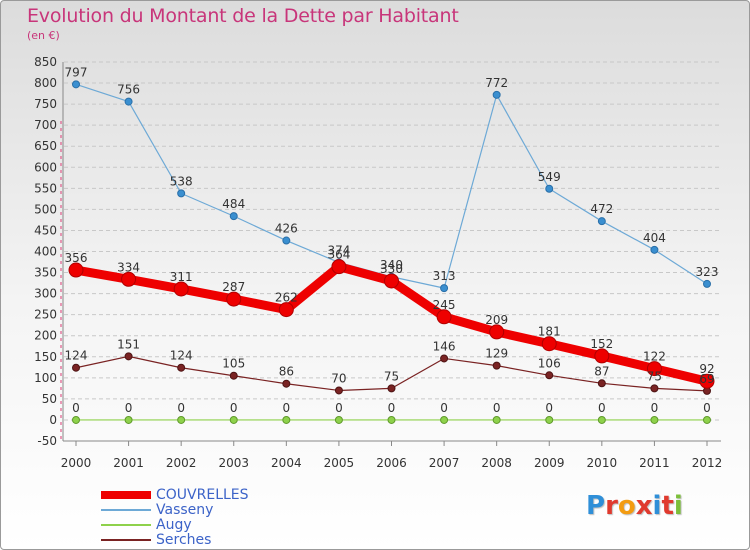 Image resolution: width=750 pixels, height=550 pixels. Describe the element at coordinates (602, 463) in the screenshot. I see `x-tick-label: 2010` at that location.